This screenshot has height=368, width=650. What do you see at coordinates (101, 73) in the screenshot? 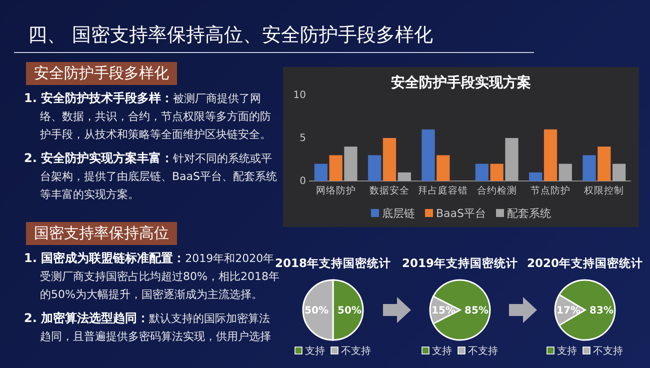
I see `text: 安全防护手段多样化` at bounding box center [101, 73].